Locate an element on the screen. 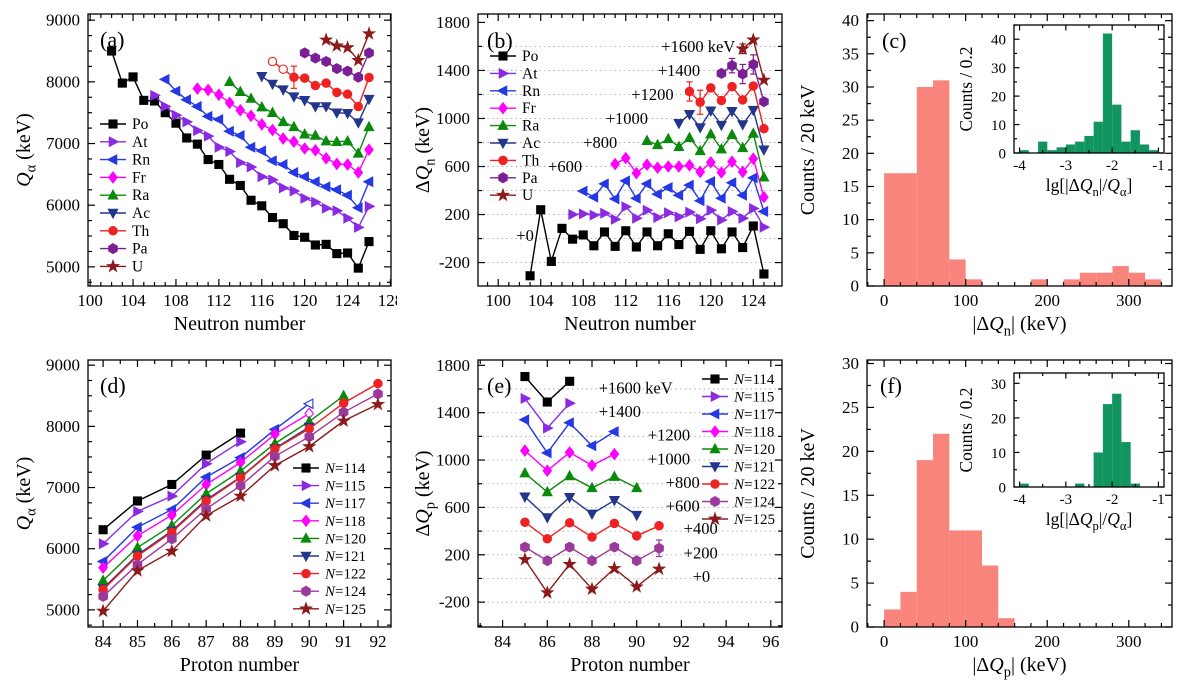 Image resolution: width=1190 pixels, height=690 pixels. svg-text: 86 is located at coordinates (547, 641).